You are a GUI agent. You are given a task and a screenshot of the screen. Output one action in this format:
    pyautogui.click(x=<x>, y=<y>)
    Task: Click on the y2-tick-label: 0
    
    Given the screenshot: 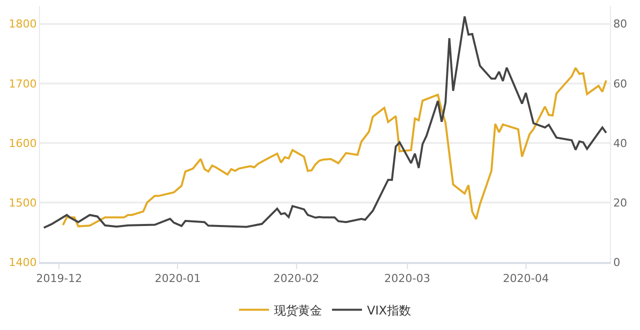 What is the action you would take?
    pyautogui.click(x=616, y=262)
    